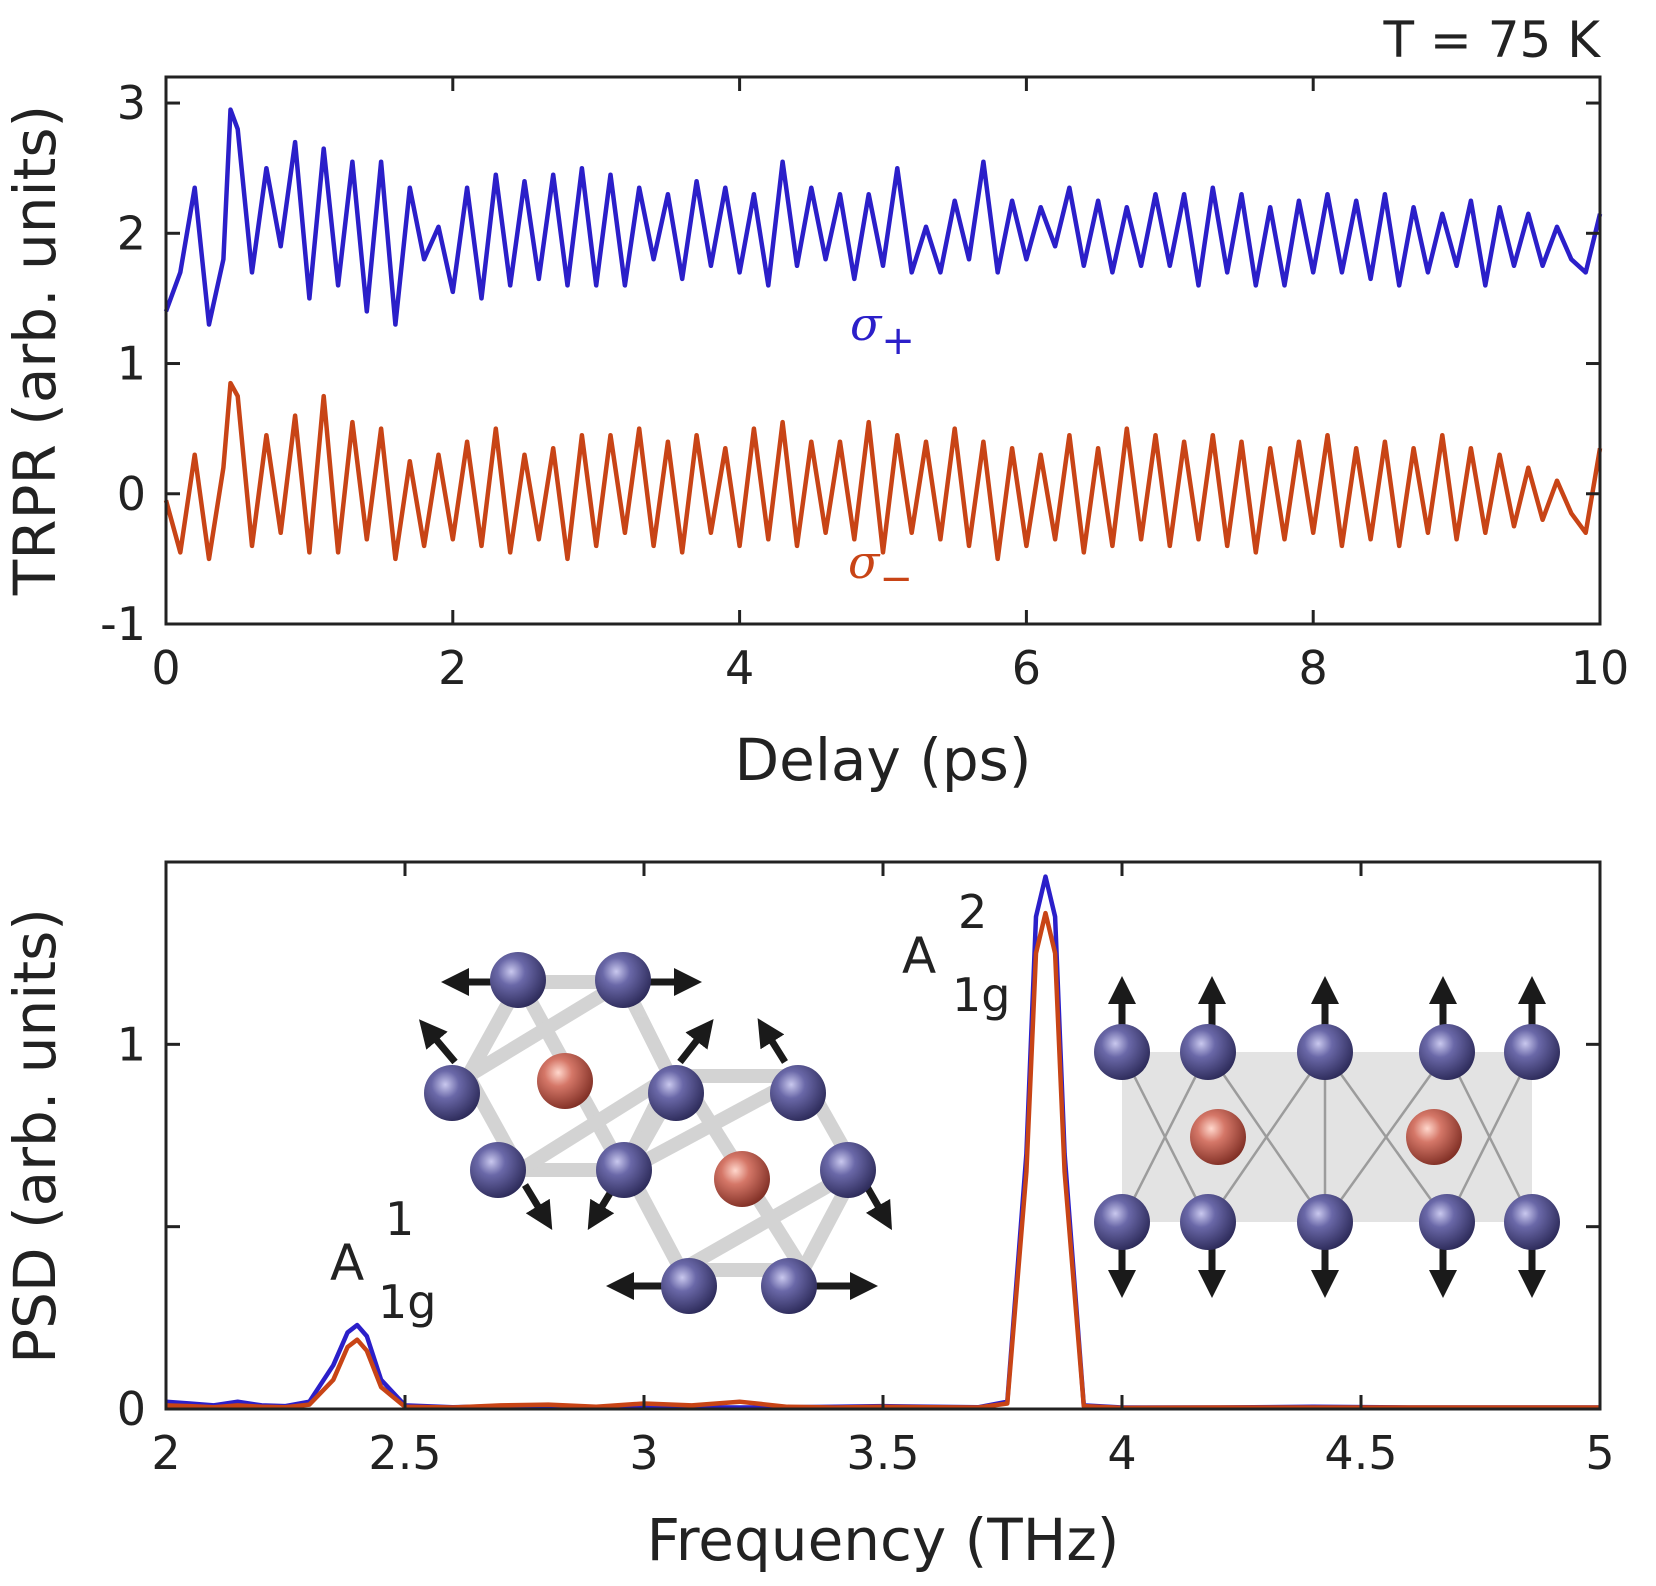 The width and height of the screenshot is (1656, 1586). I want to click on hexagonal-structure-inset, so click(655, 1133).